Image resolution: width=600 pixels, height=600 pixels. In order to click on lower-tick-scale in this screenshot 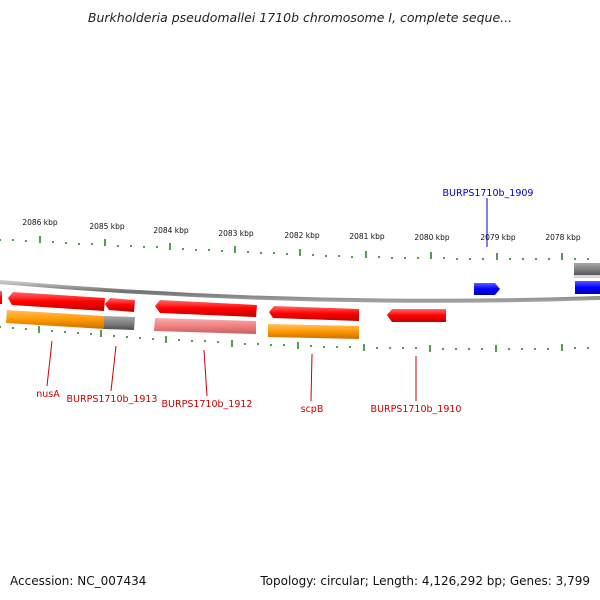, I will do `click(294, 339)`.